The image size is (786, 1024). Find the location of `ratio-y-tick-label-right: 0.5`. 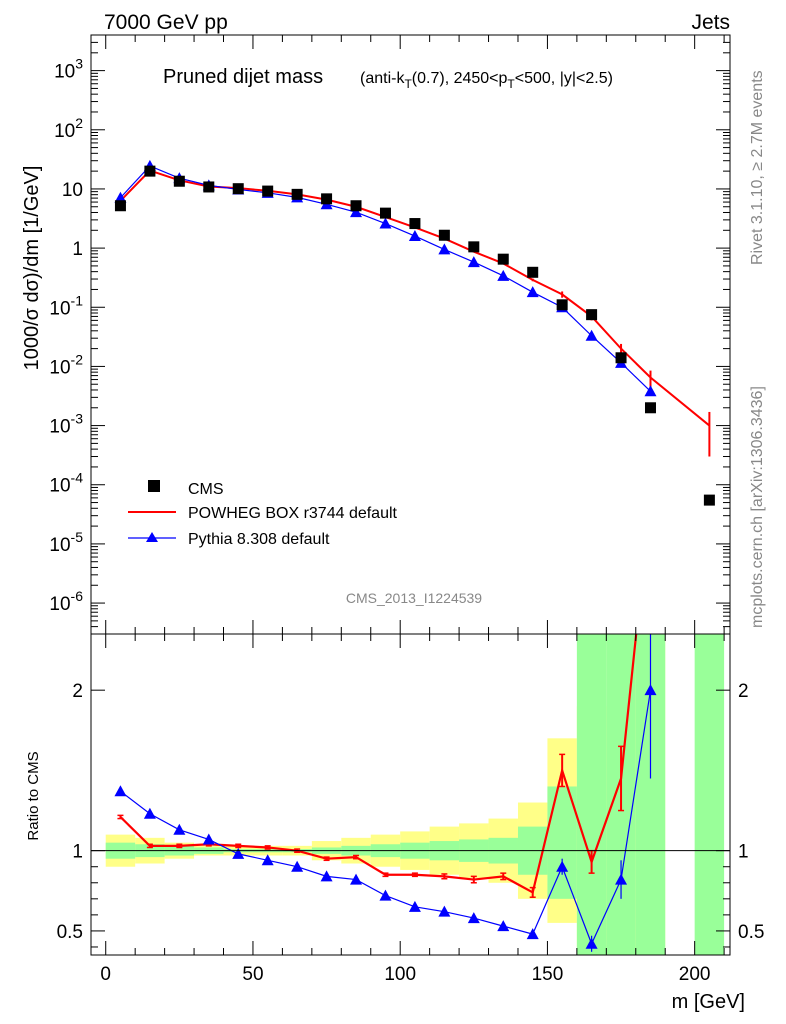

ratio-y-tick-label-right: 0.5 is located at coordinates (751, 932).